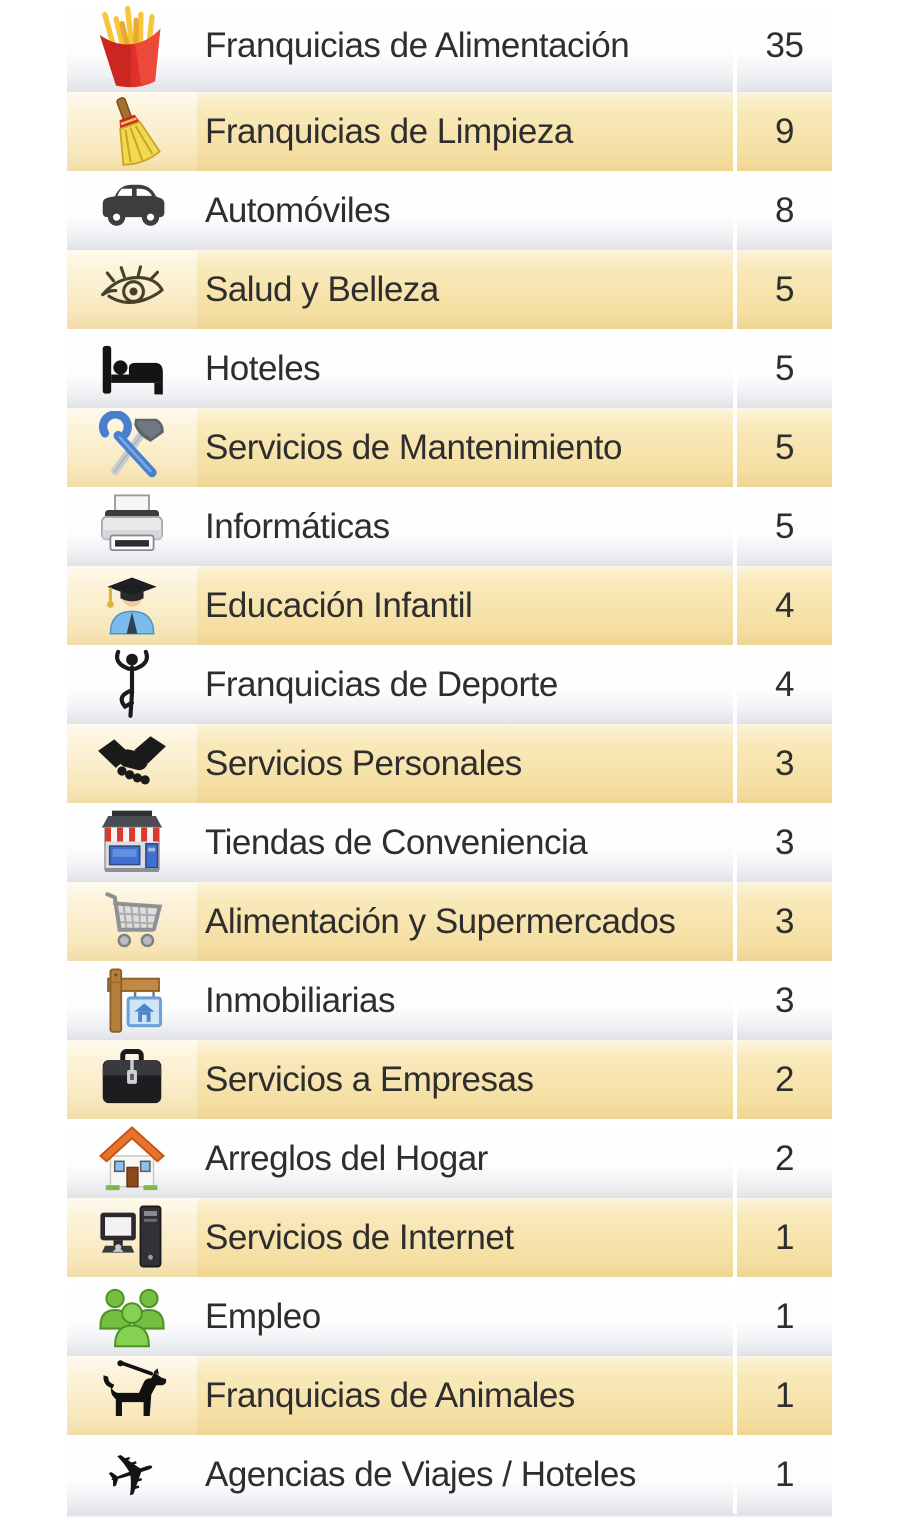 This screenshot has height=1530, width=900. What do you see at coordinates (400, 368) in the screenshot?
I see `category-row-main: Hoteles` at bounding box center [400, 368].